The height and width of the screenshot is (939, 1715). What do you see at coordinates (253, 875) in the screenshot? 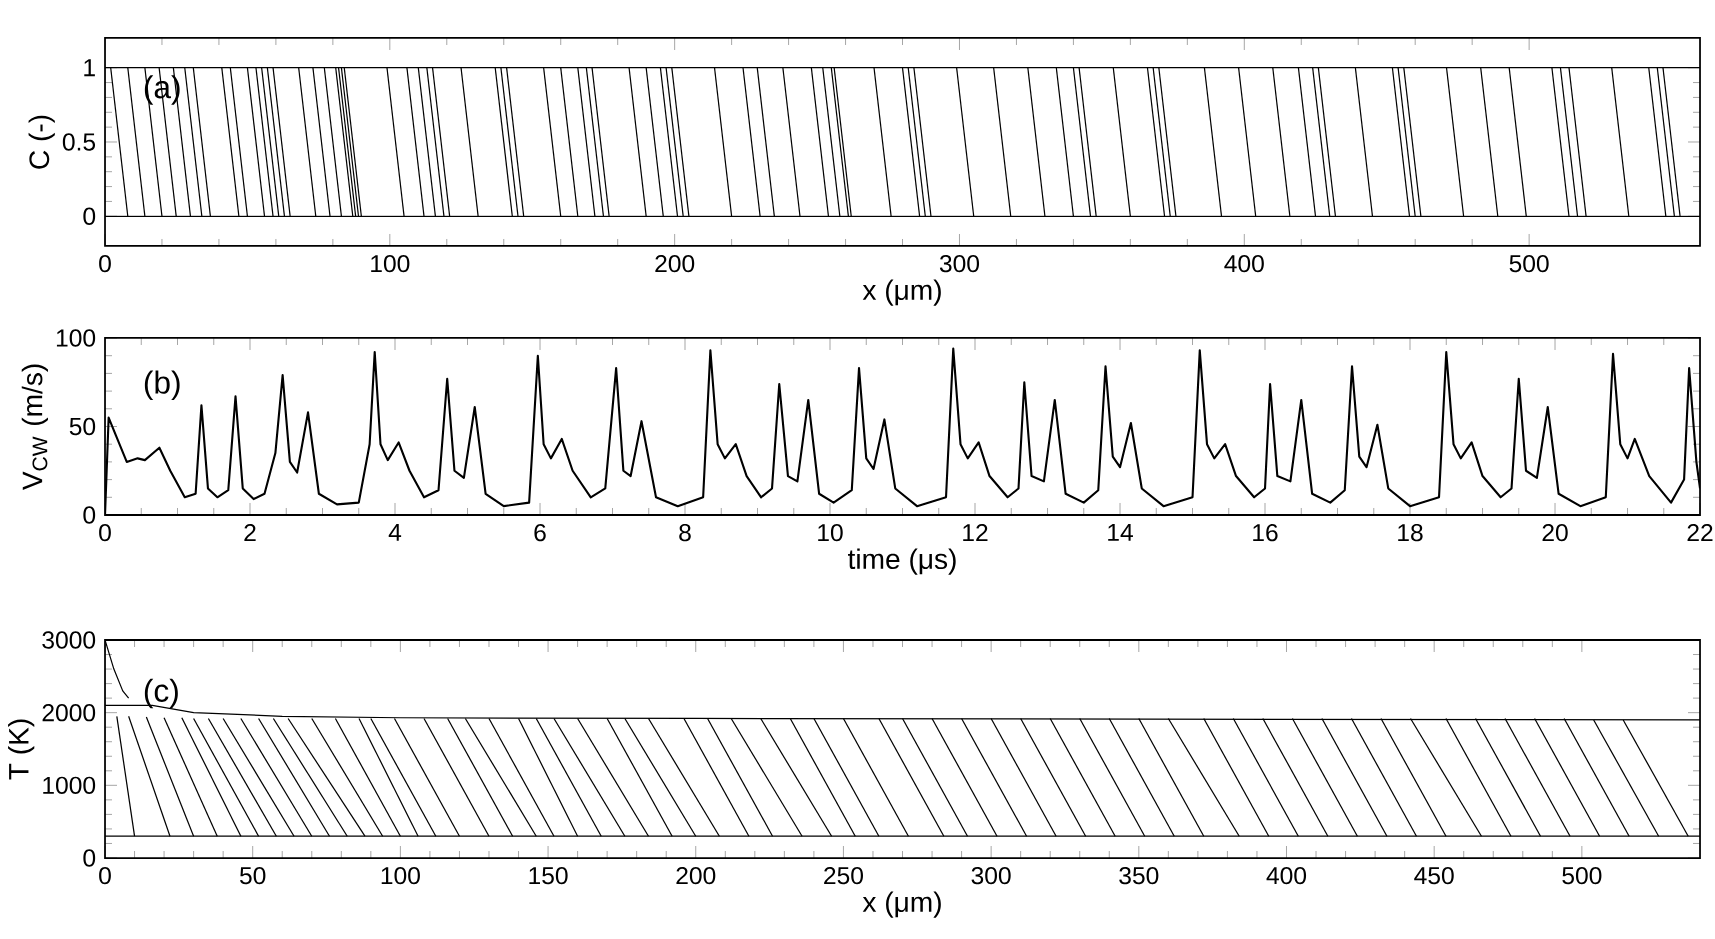
I see `x-tick-label: 50` at bounding box center [253, 875].